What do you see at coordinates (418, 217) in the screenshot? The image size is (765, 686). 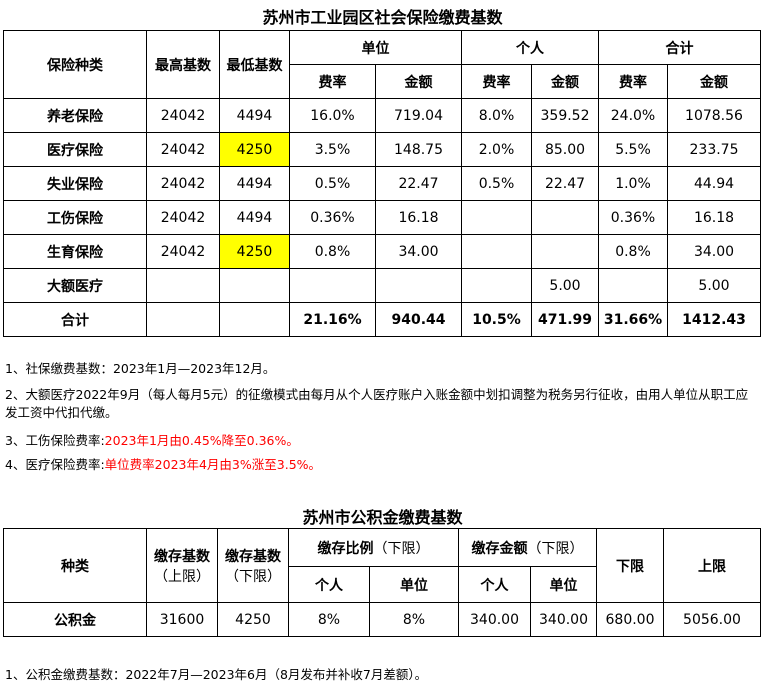 I see `employer-amount: 16.18` at bounding box center [418, 217].